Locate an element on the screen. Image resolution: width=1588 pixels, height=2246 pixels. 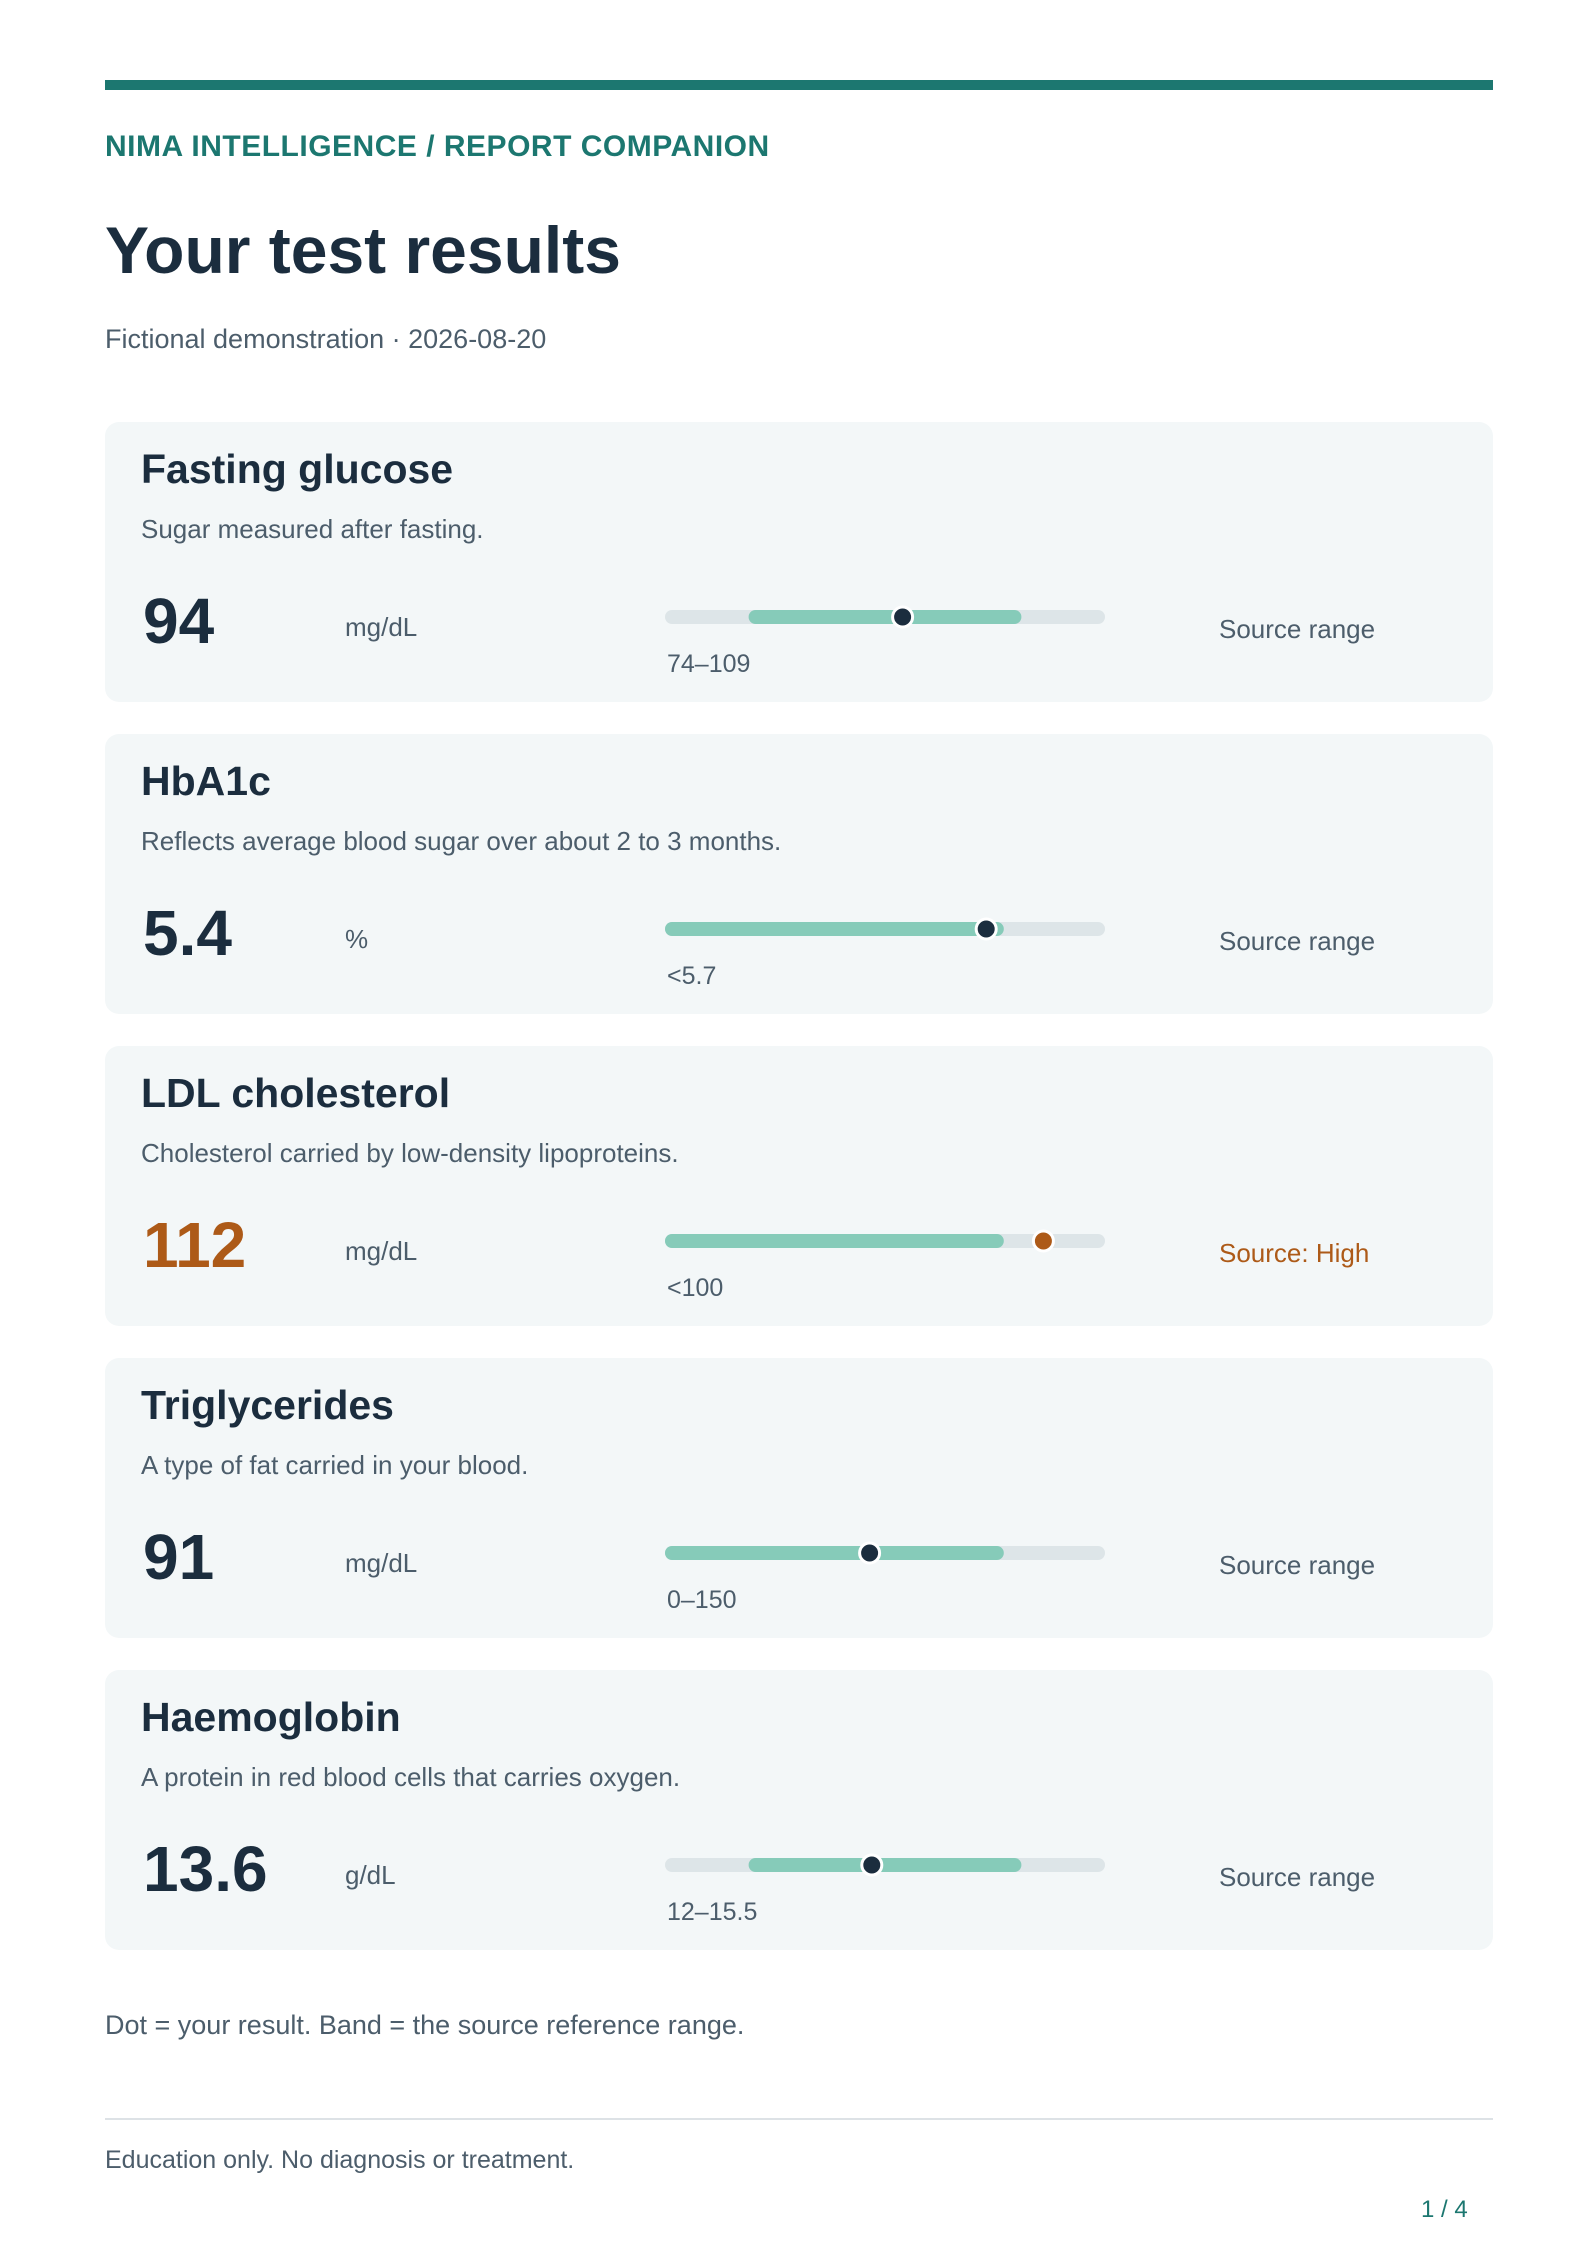
brand-label: NIMA INTELLIGENCE / REPORT COMPANION is located at coordinates (437, 146).